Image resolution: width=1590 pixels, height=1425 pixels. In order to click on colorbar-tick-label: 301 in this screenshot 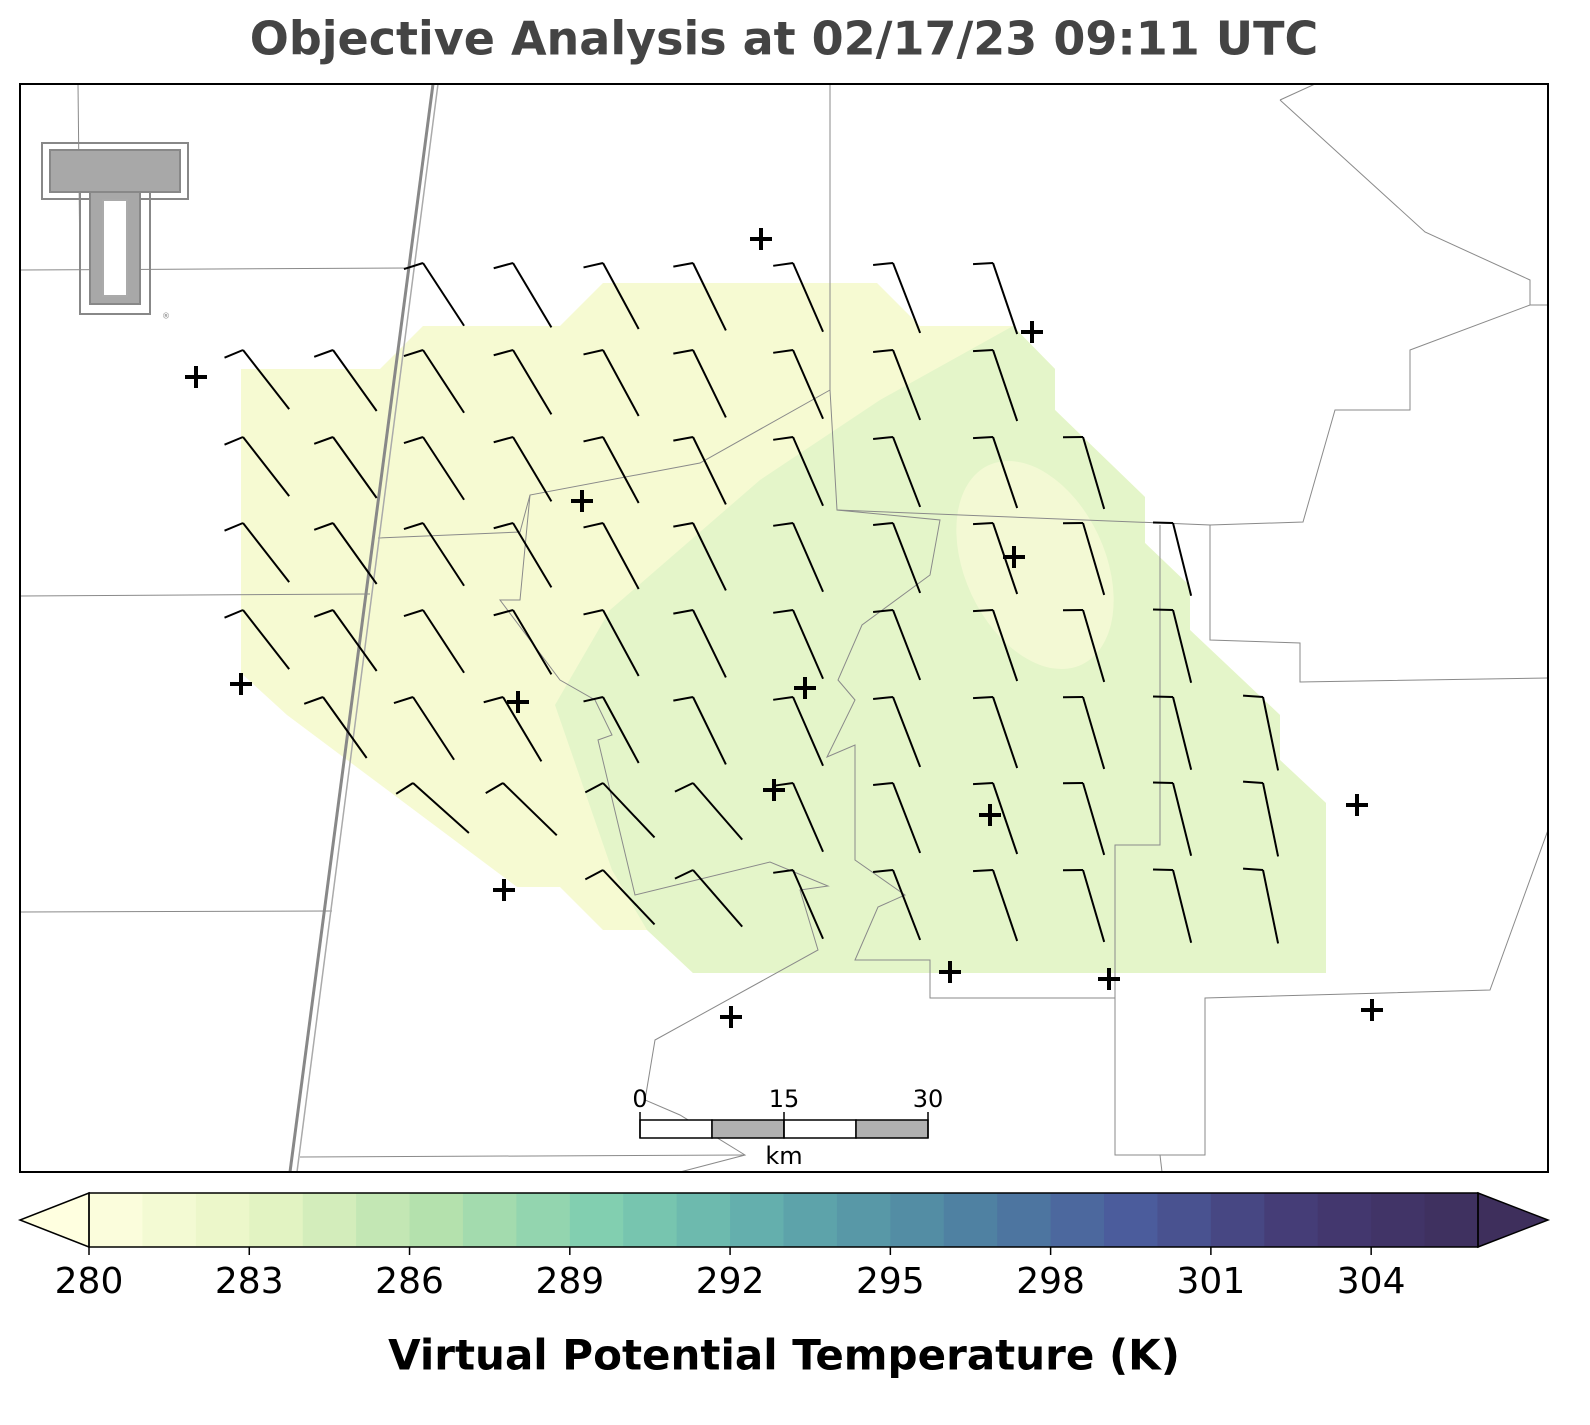, I will do `click(1211, 1281)`.